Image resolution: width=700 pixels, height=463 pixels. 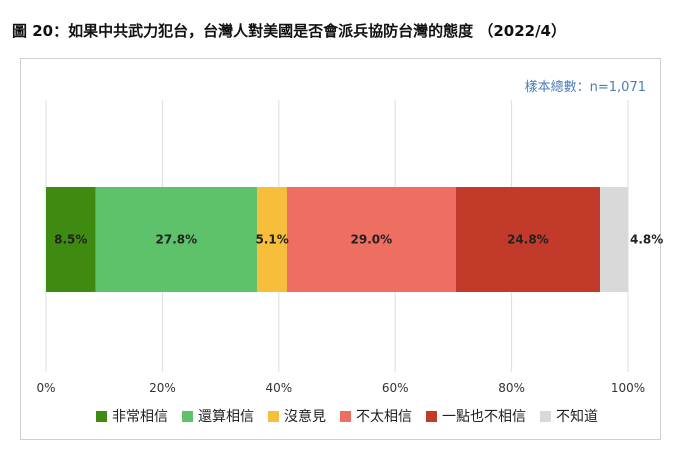 I want to click on x-tick-label: 40%, so click(x=278, y=388).